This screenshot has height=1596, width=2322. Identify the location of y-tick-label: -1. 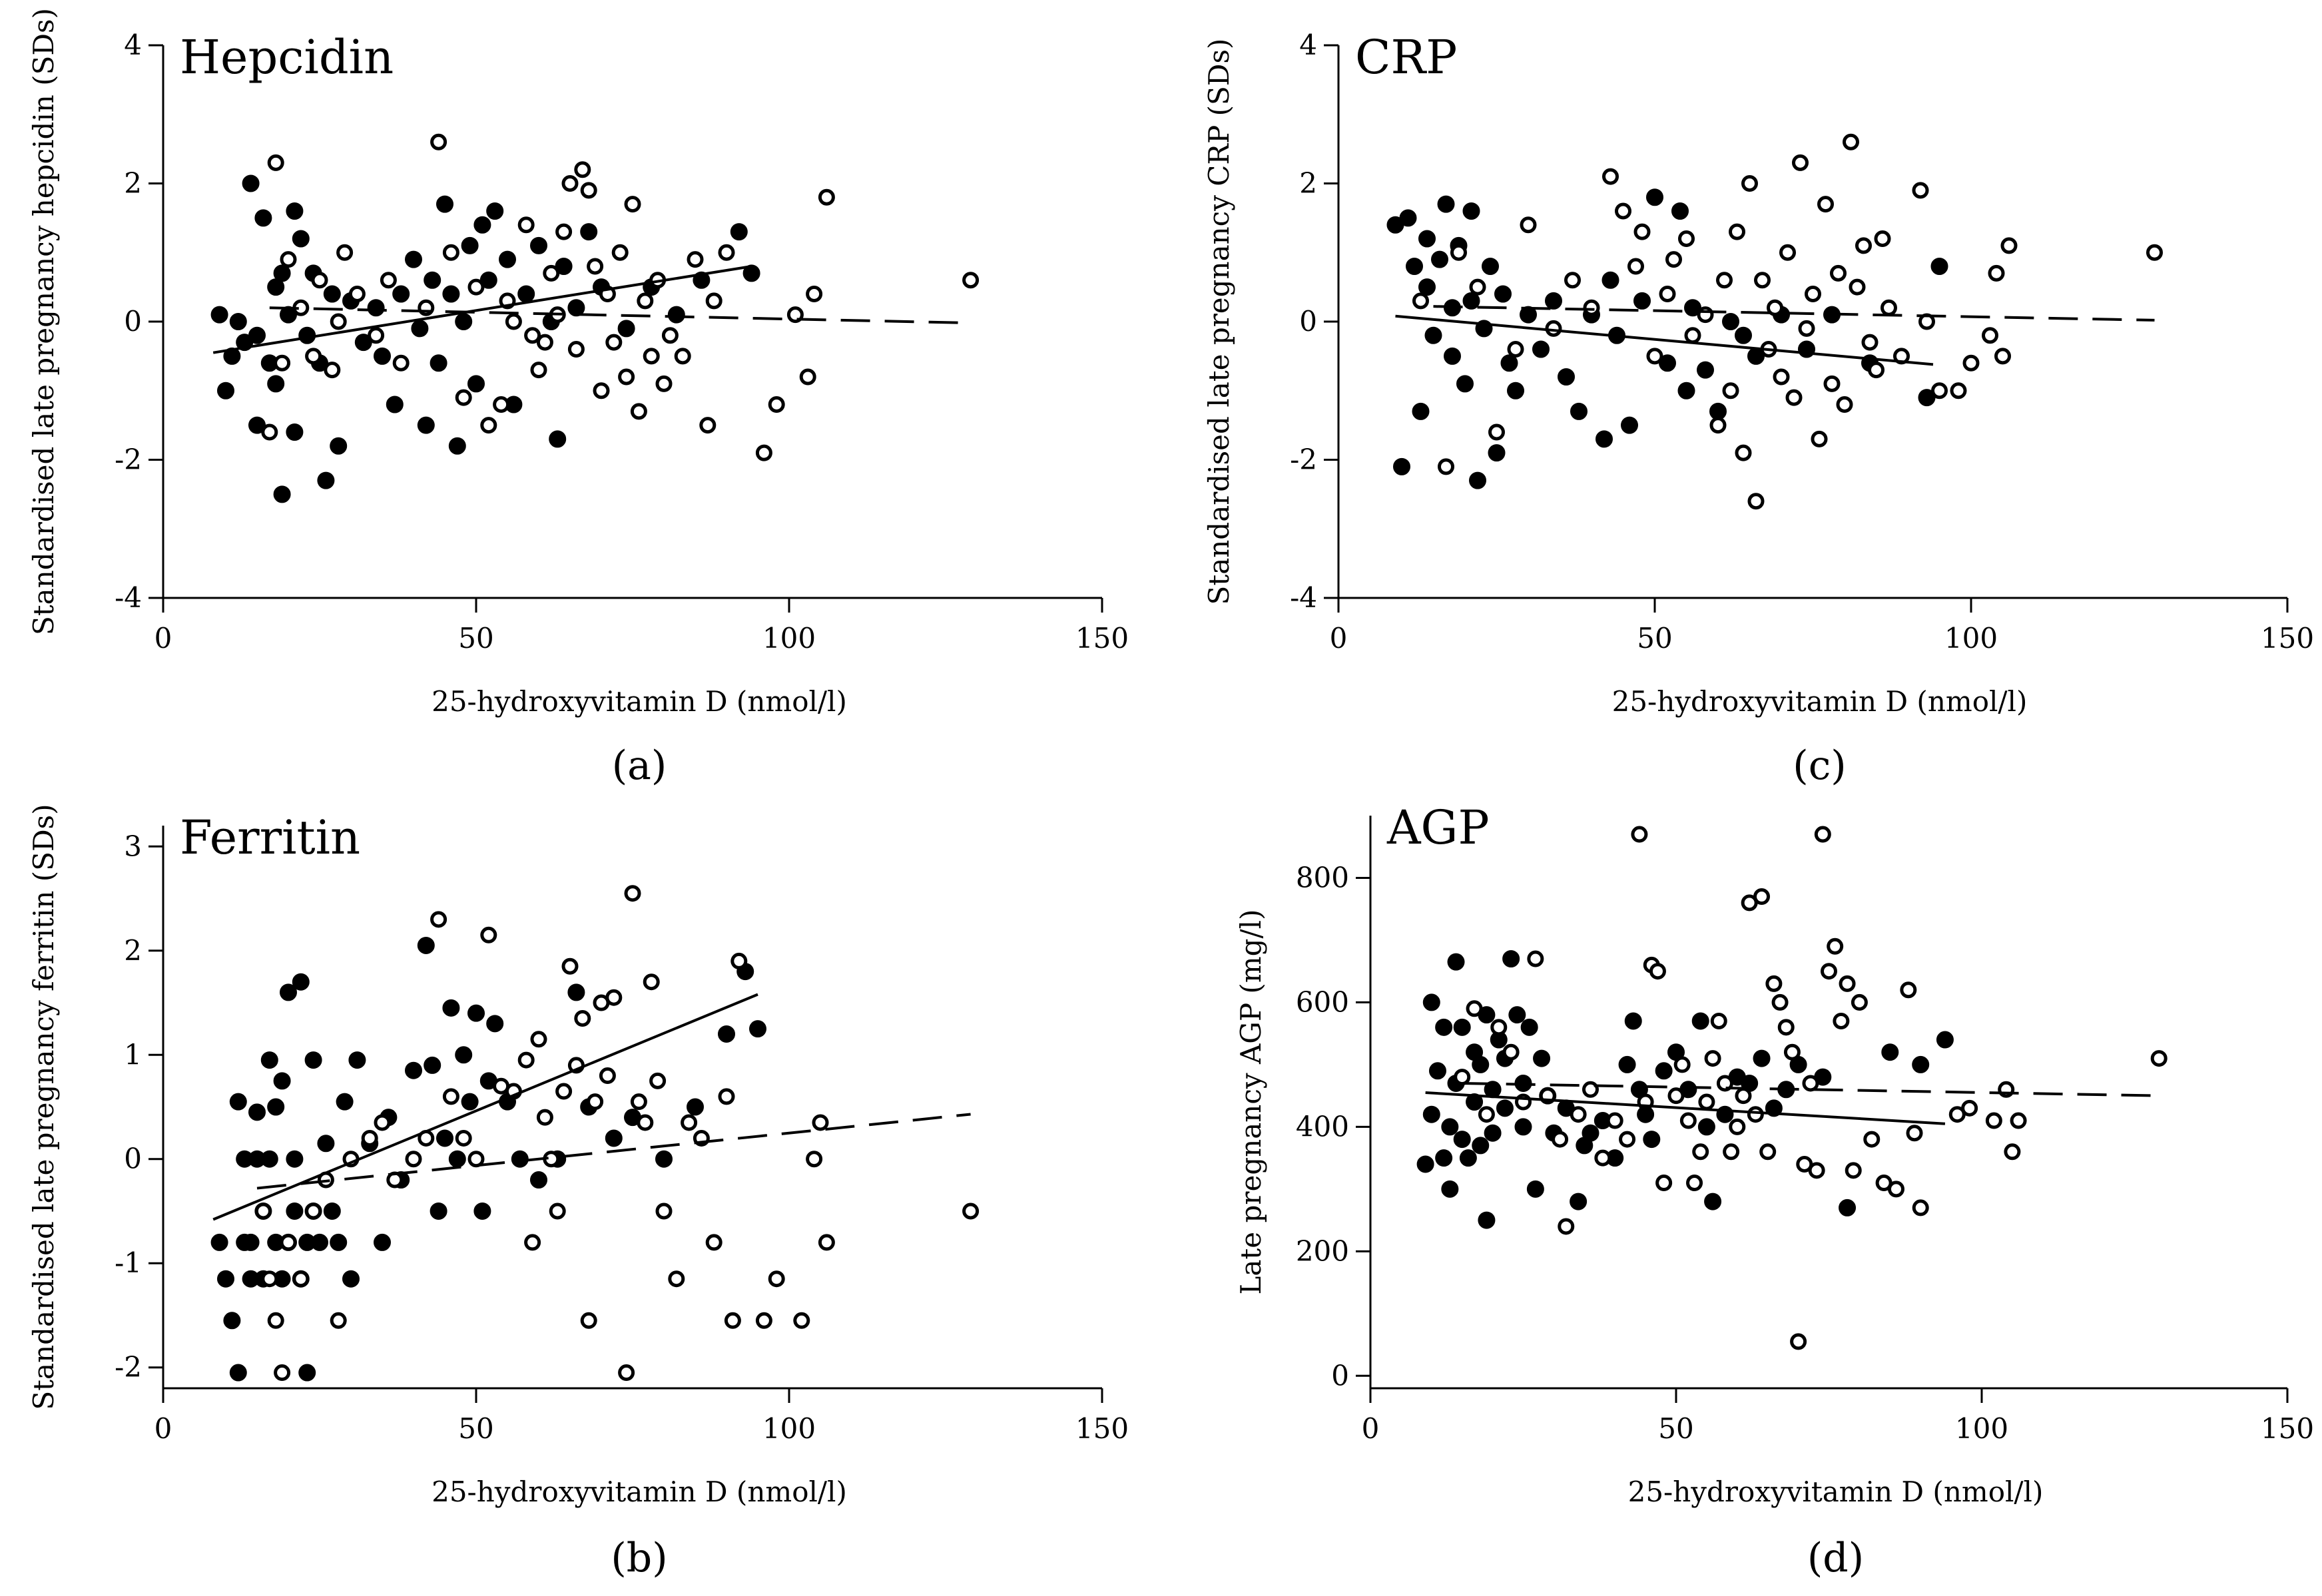
(128, 1262).